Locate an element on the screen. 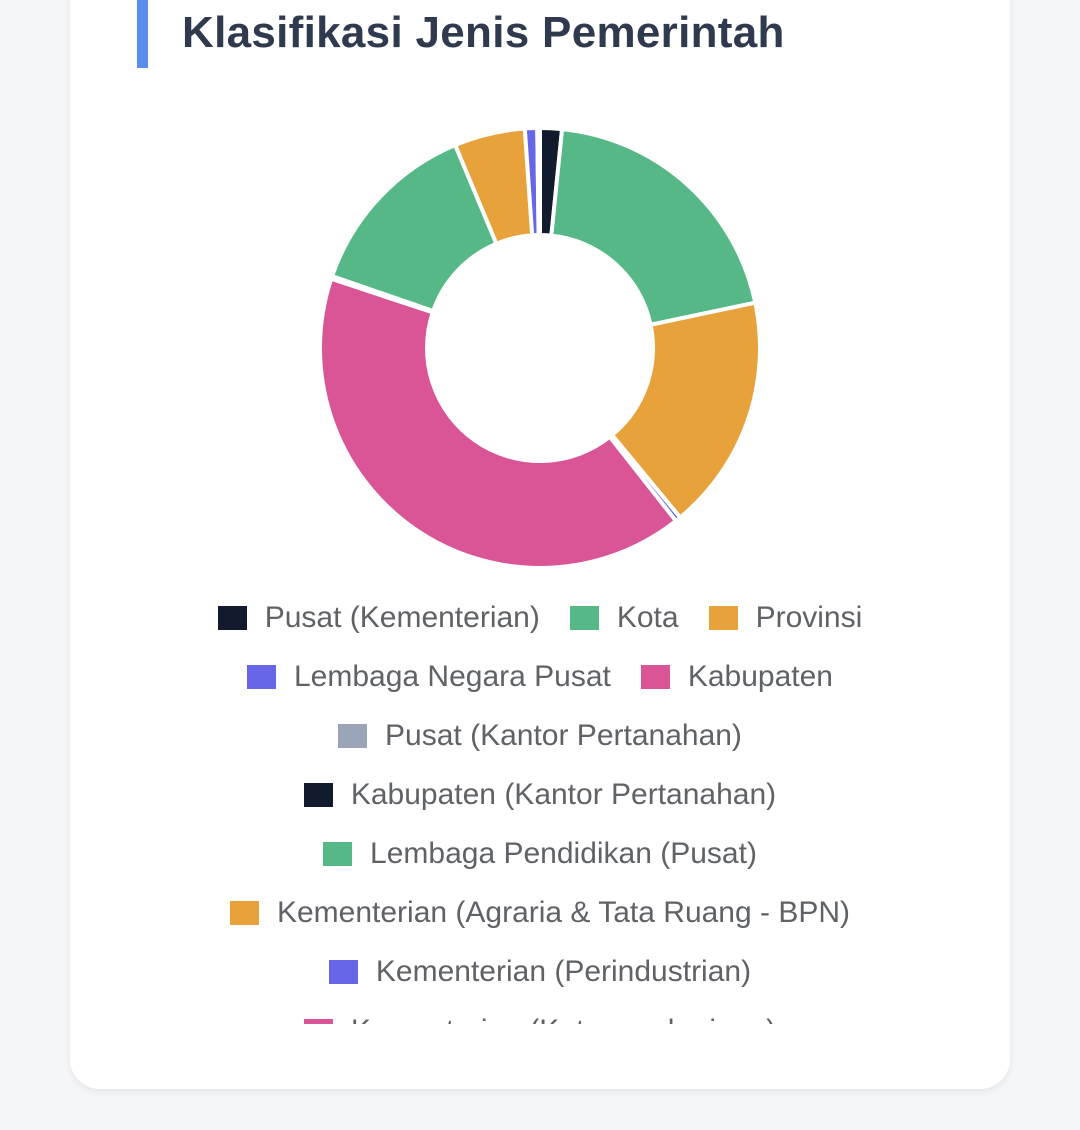  legend-row: Lembaga Negara Pusat Kabupaten is located at coordinates (540, 676).